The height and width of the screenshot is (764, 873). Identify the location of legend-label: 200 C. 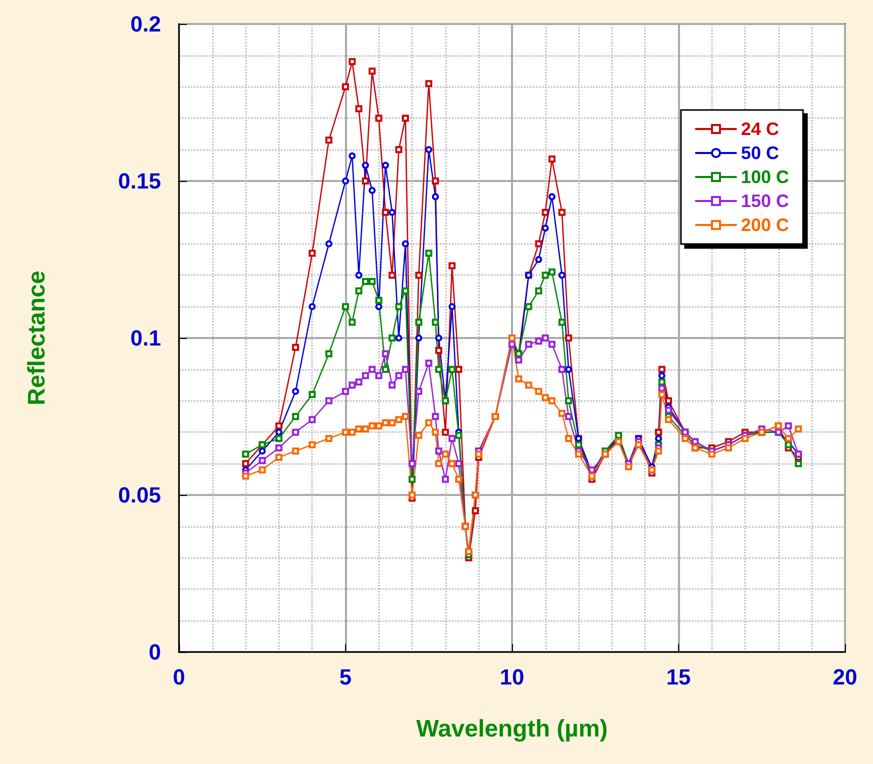
(765, 225).